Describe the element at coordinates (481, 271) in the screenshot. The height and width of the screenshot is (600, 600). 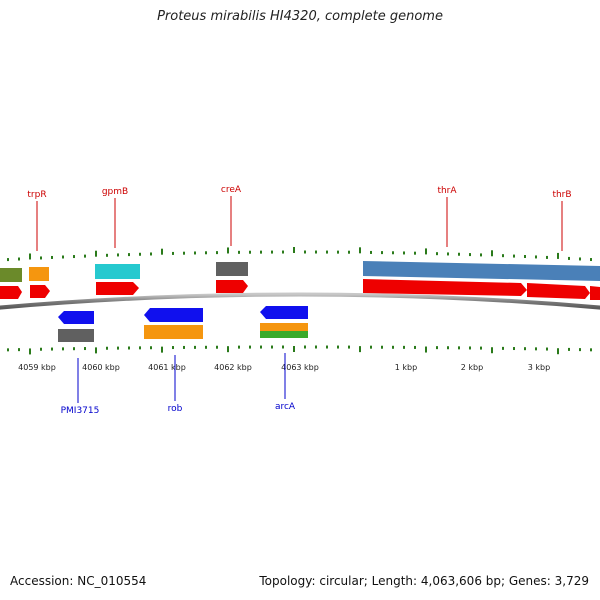
I see `steelblue-feature` at that location.